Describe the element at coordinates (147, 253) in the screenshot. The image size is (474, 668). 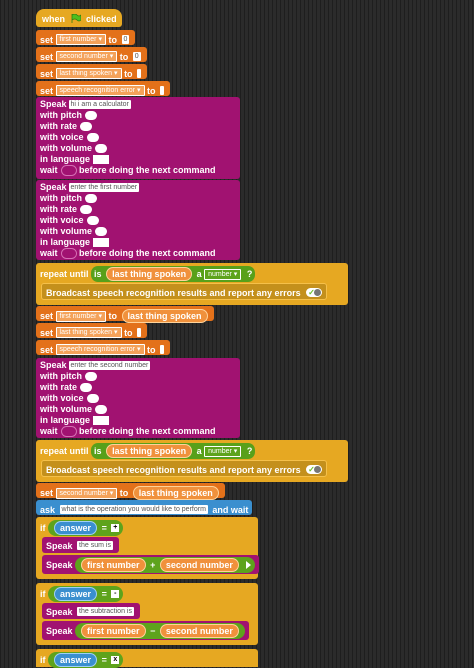
I see `before-label: before doing the next command` at that location.